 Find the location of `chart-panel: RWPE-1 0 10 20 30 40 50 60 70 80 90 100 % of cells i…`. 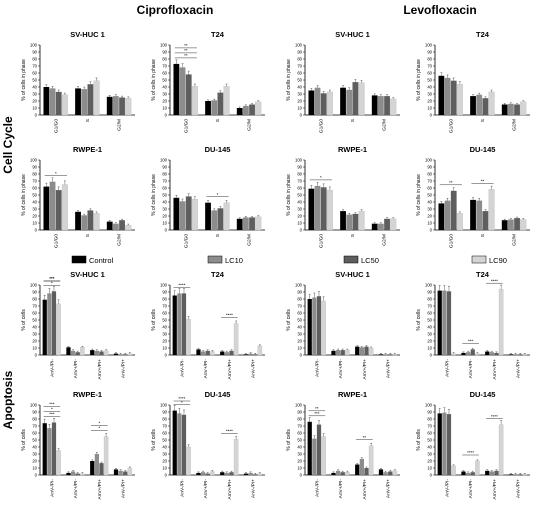

chart-panel: RWPE-1 0 10 20 30 40 50 60 70 80 90 100 % of cells i… is located at coordinates (343, 196).